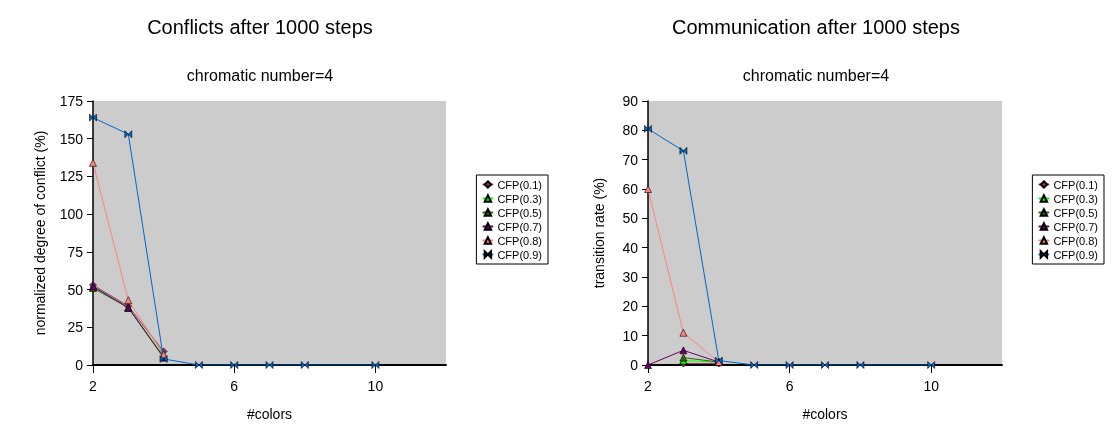 Image resolution: width=1112 pixels, height=439 pixels. I want to click on y-axis-title: transition rate (%), so click(599, 233).